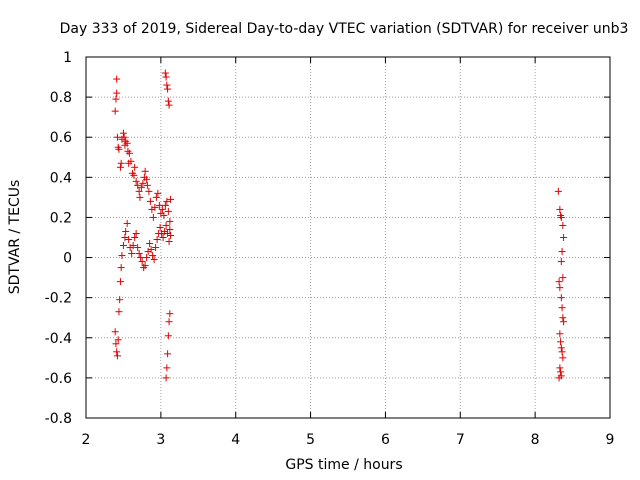  I want to click on x-tick-label: 6, so click(385, 440).